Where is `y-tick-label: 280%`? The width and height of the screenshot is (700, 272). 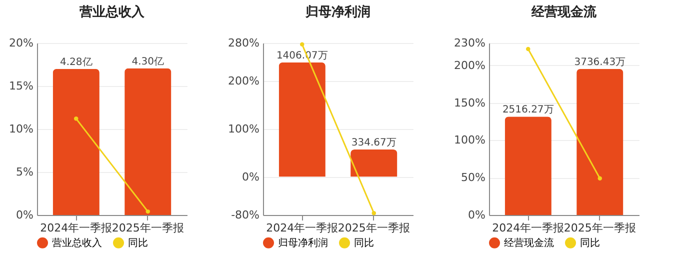 y-tick-label: 280% is located at coordinates (244, 43).